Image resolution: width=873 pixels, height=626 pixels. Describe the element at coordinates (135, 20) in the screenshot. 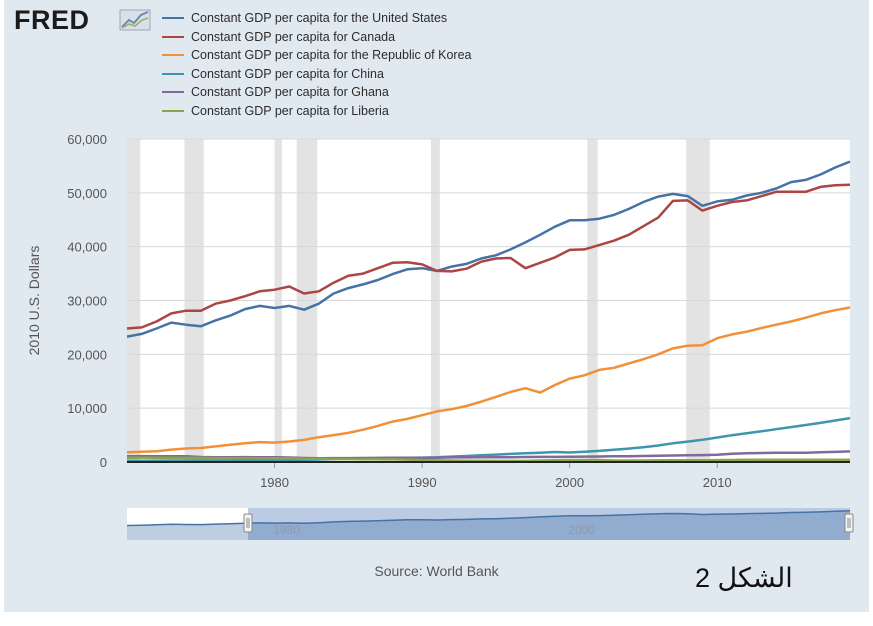

I see `line-chart-icon` at that location.